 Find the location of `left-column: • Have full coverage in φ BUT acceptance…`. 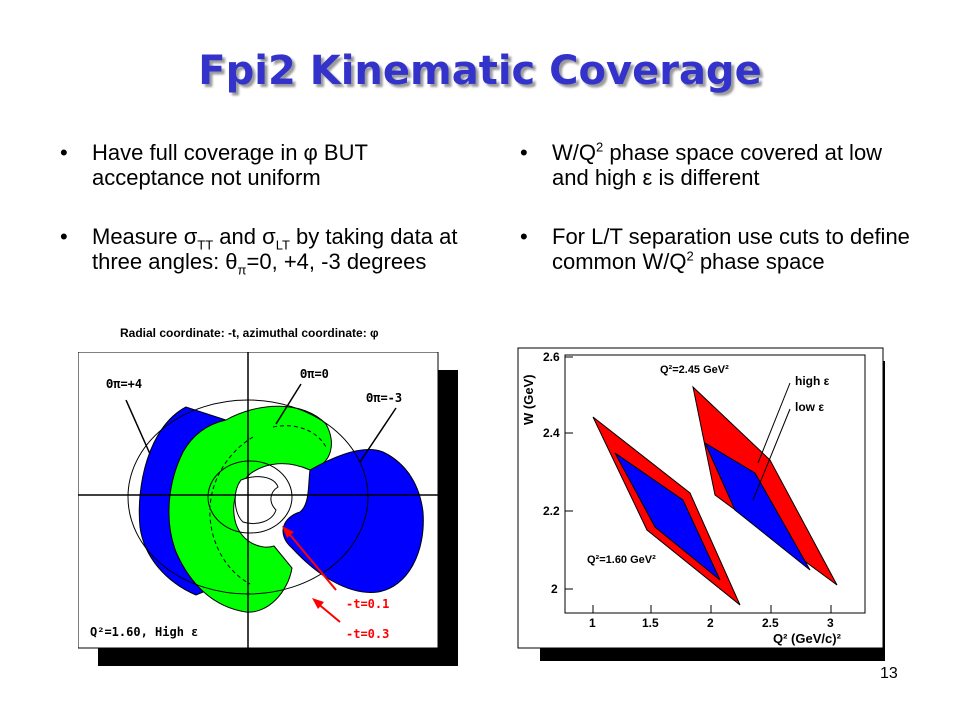

left-column: • Have full coverage in φ BUT acceptance… is located at coordinates (265, 224).